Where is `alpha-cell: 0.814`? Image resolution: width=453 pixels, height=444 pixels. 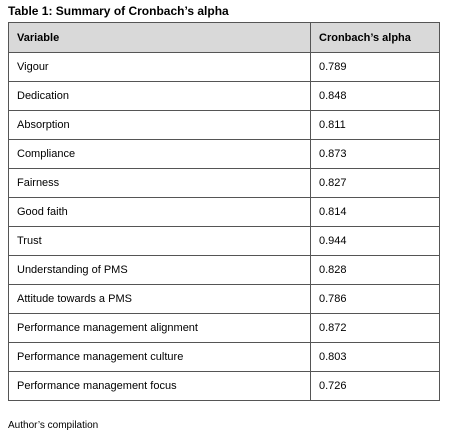
alpha-cell: 0.814 is located at coordinates (375, 212).